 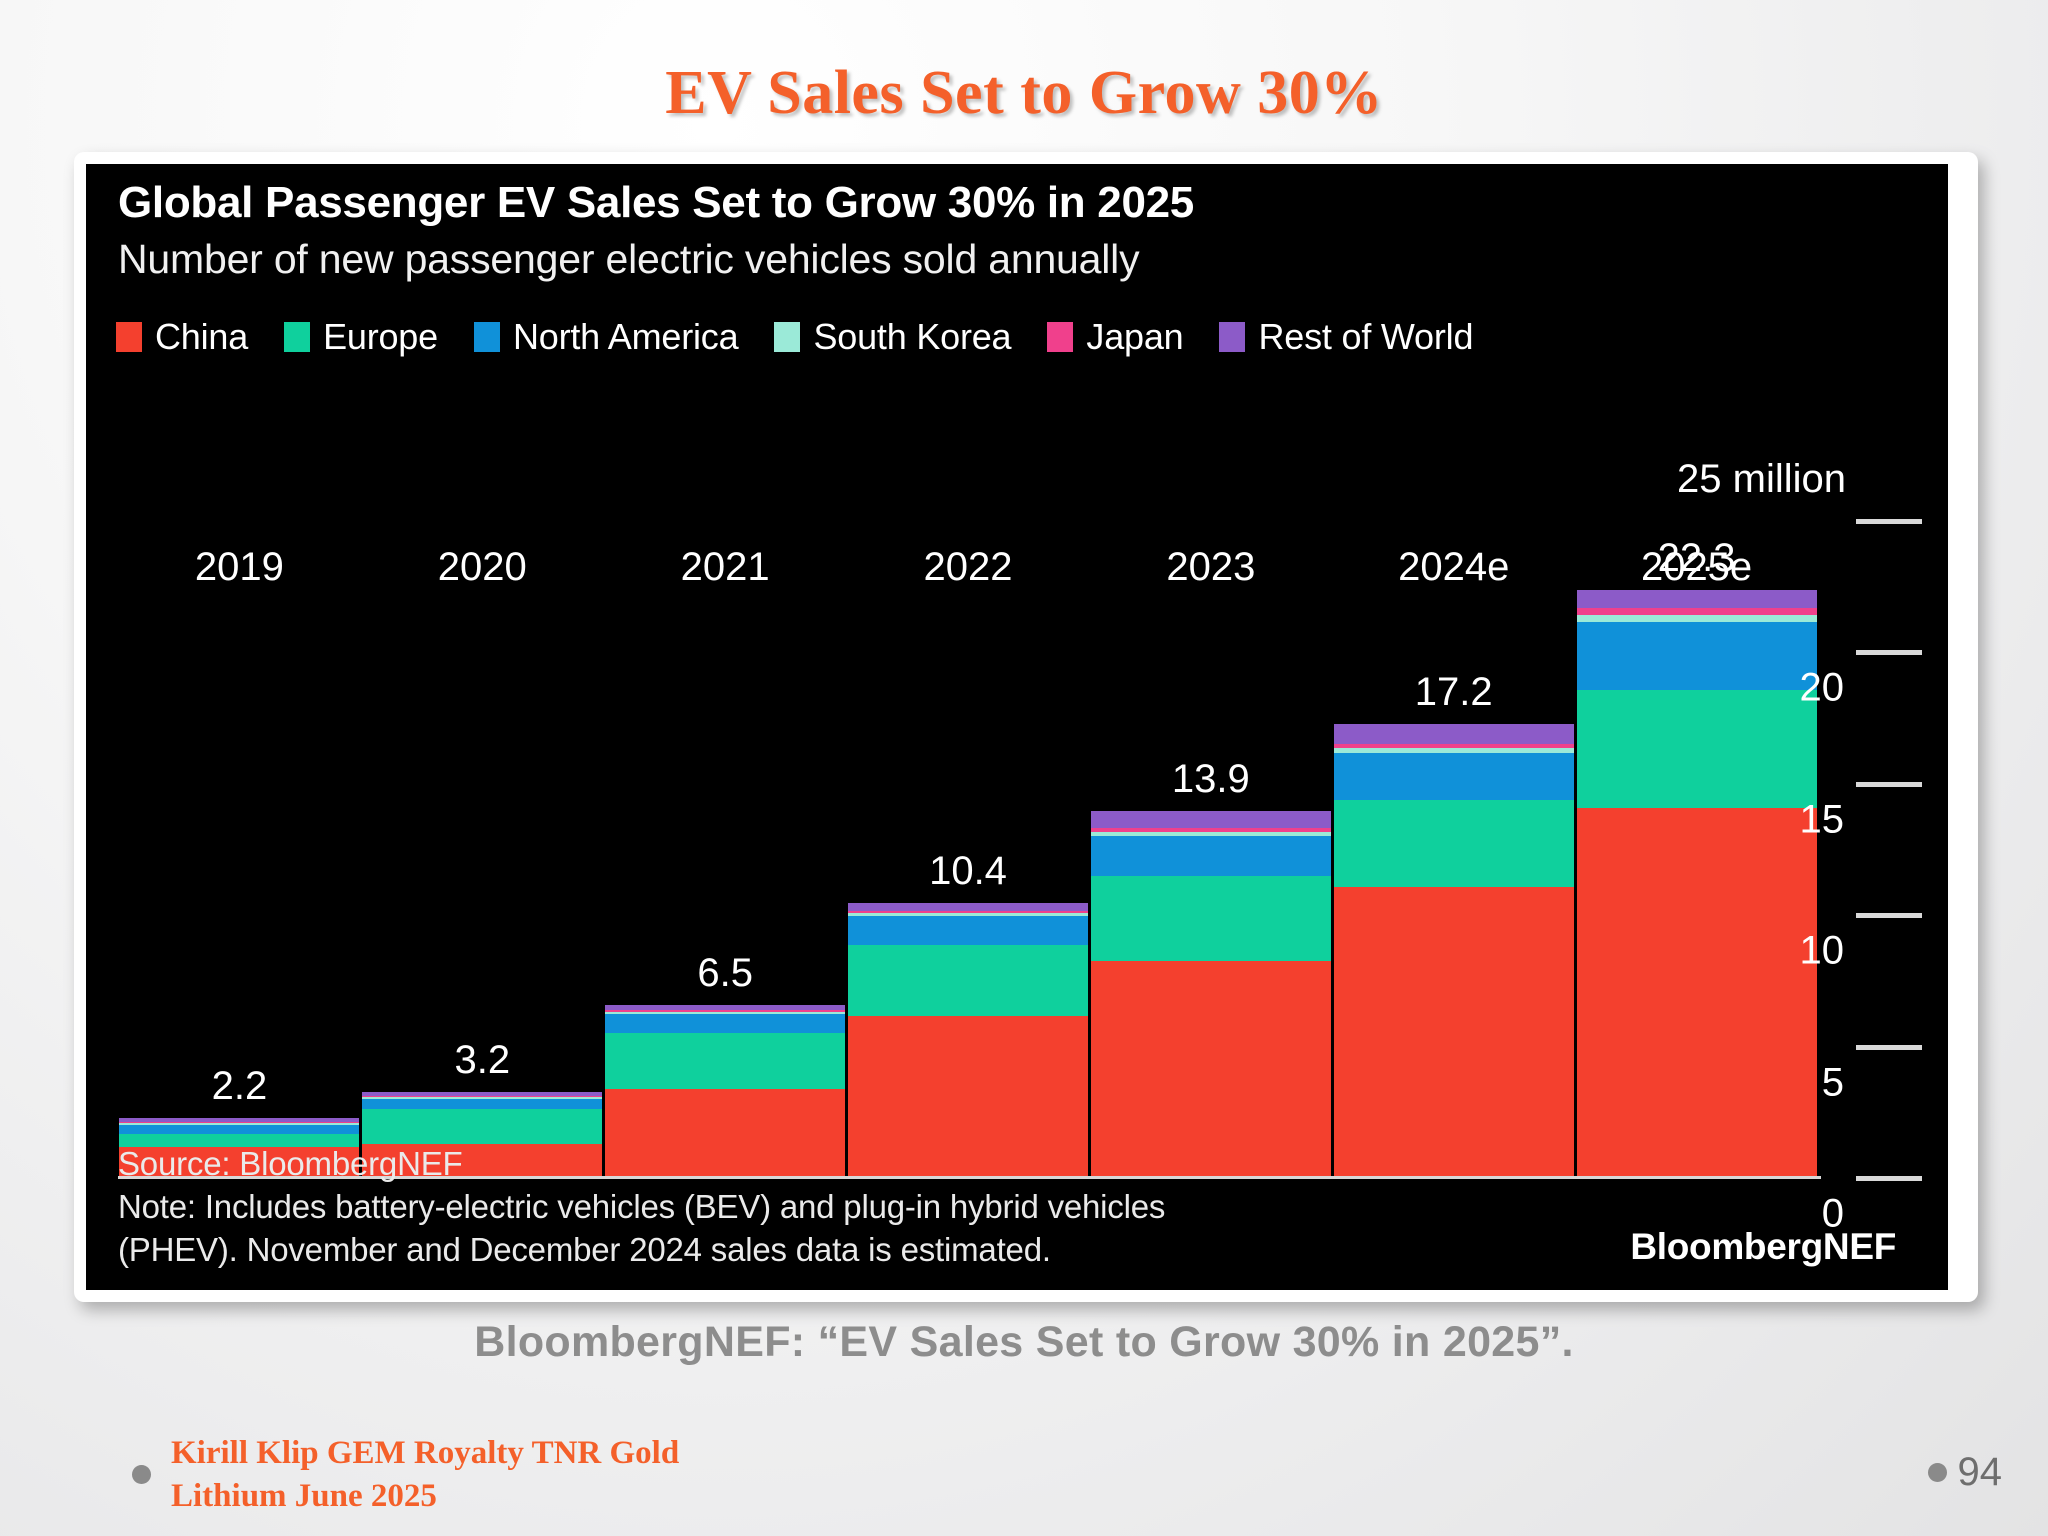 What do you see at coordinates (1822, 819) in the screenshot?
I see `y-axis-tick-label: 15` at bounding box center [1822, 819].